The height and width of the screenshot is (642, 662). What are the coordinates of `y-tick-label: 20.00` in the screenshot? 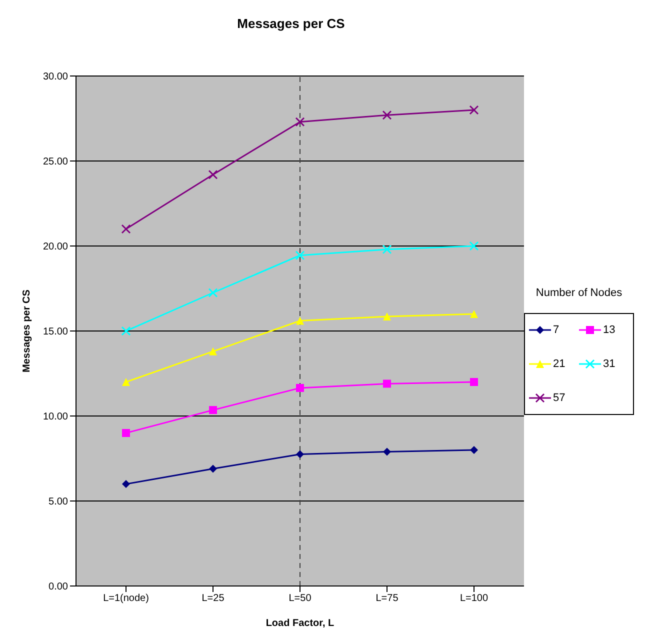 It's located at (55, 247).